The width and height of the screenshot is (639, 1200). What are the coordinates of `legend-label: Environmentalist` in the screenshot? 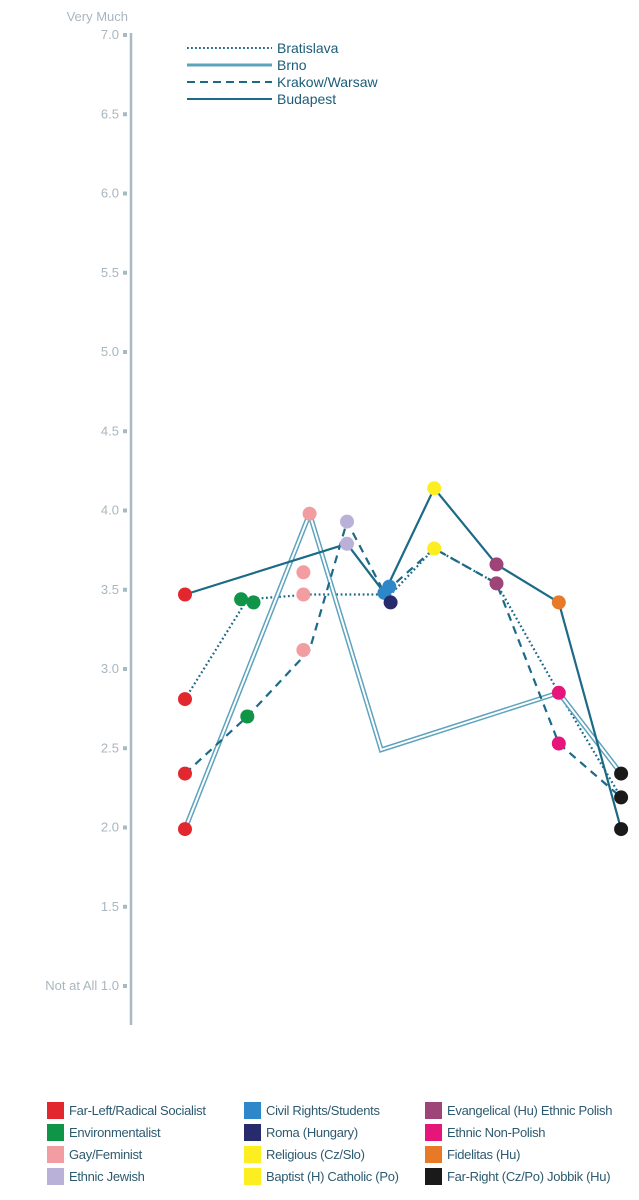 It's located at (115, 1132).